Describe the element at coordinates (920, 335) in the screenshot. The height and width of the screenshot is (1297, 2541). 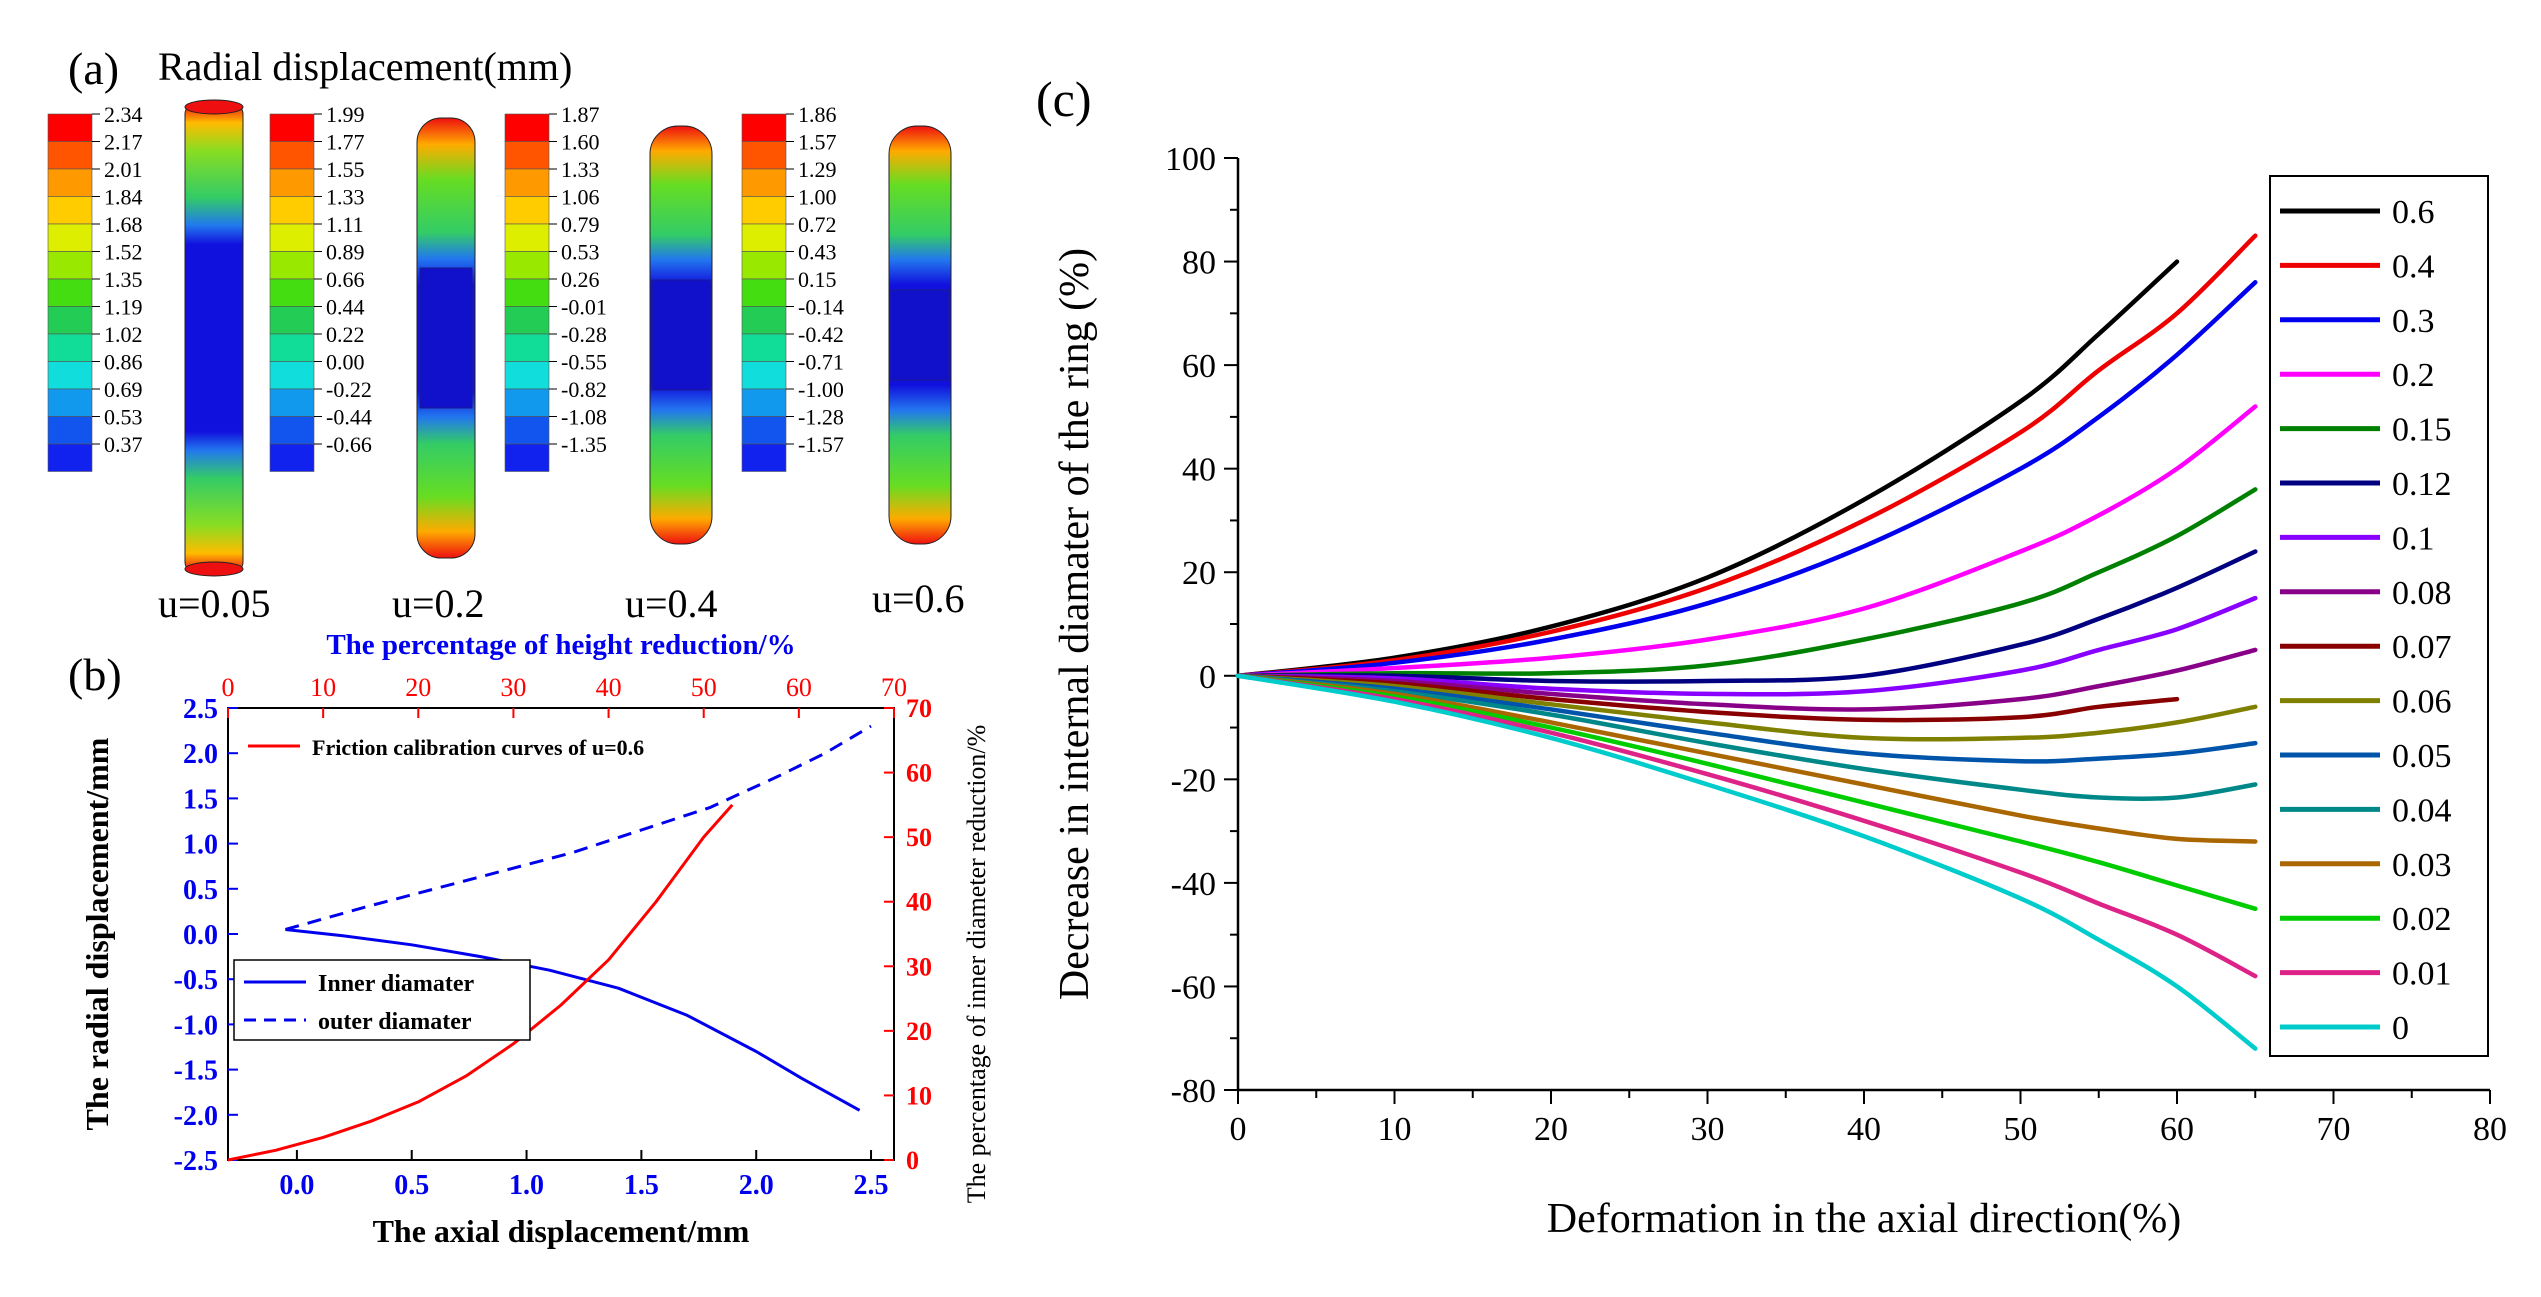
I see `ring-model-u0.6` at that location.